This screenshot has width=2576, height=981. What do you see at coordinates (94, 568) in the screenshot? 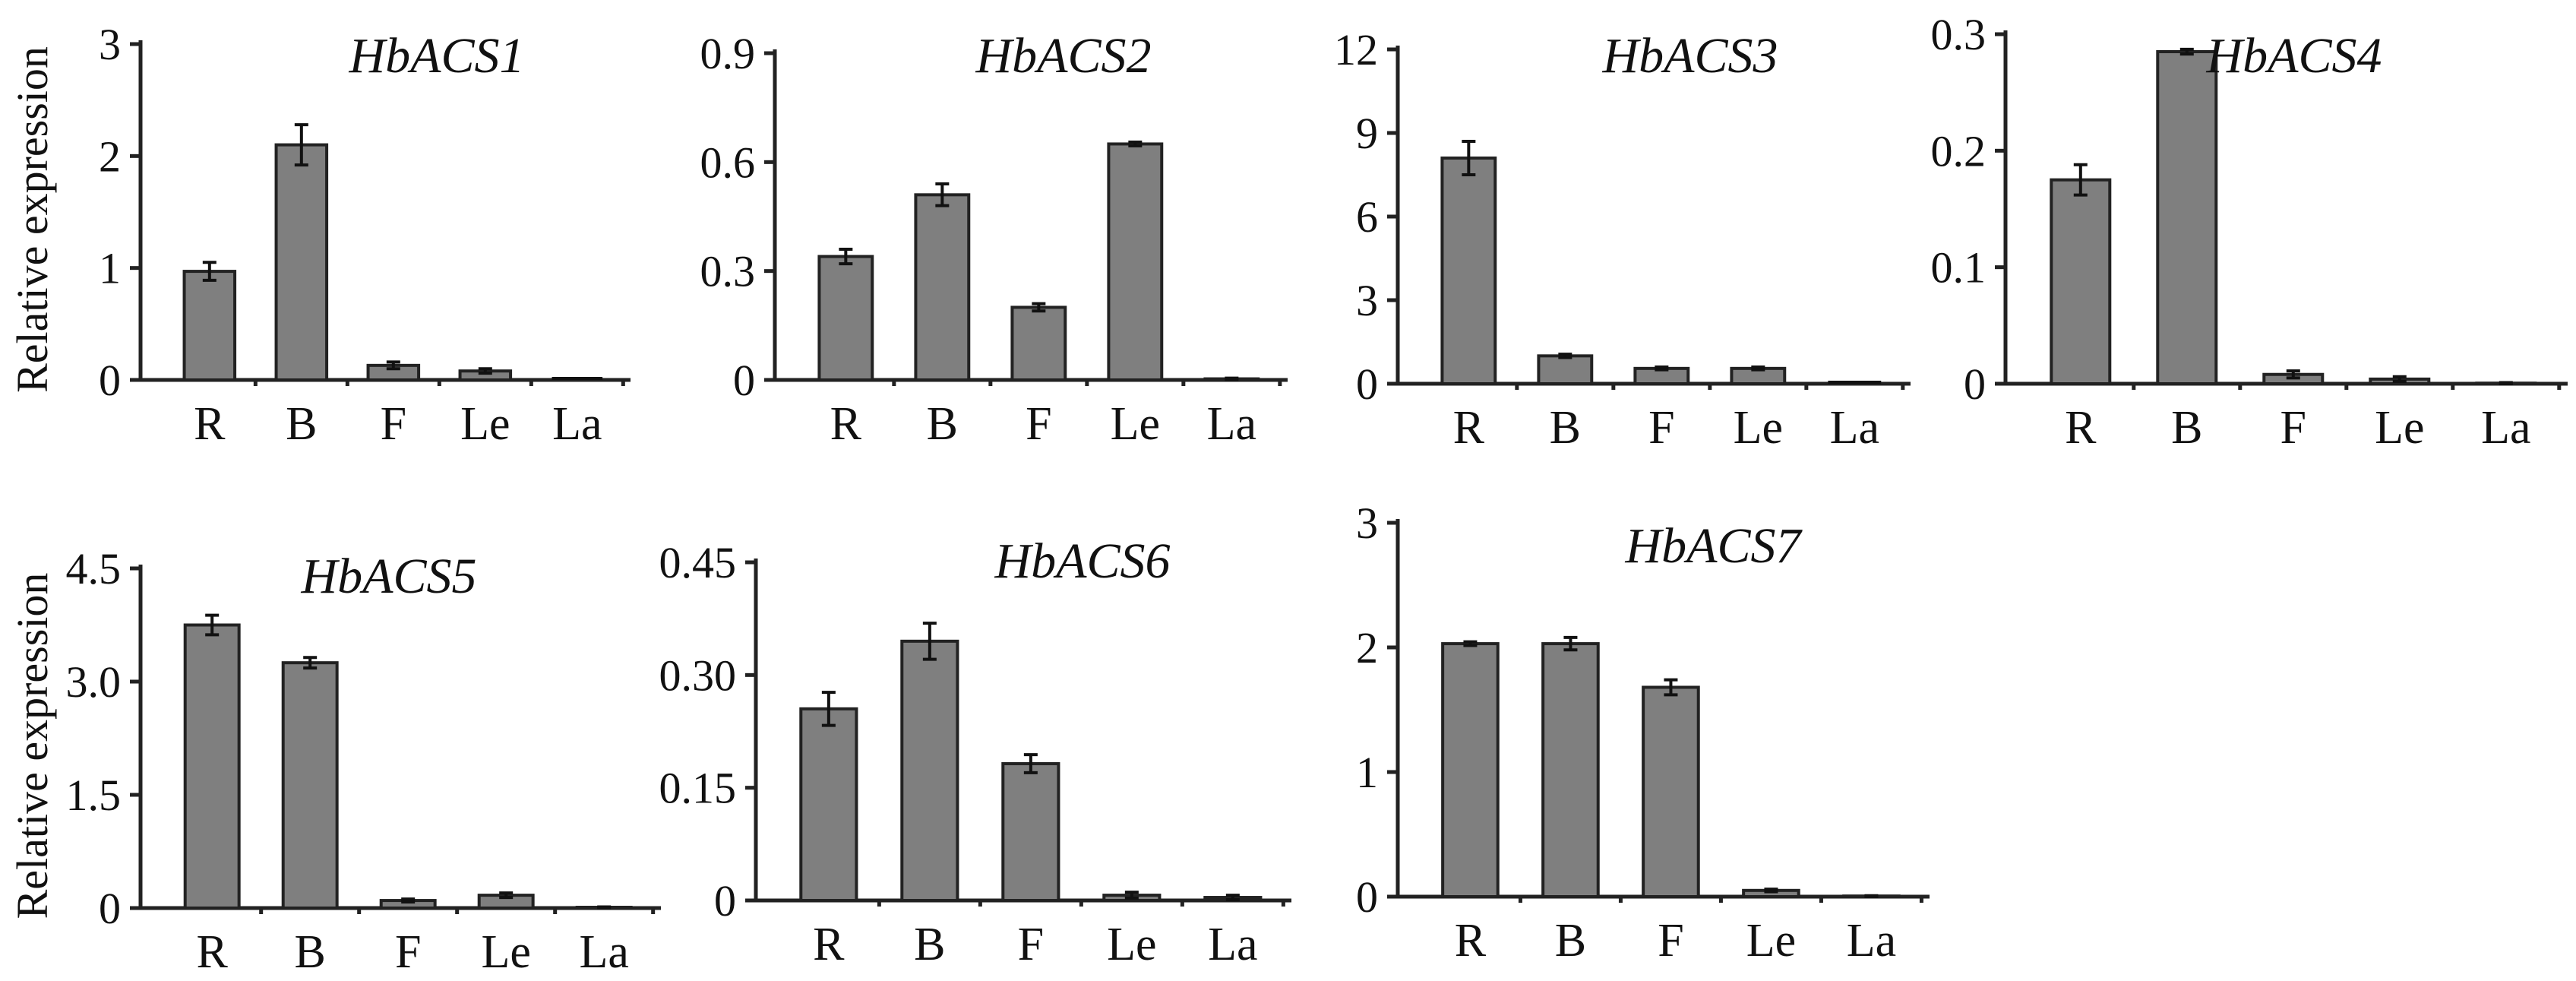
I see `y-tick-label: 4.5` at bounding box center [94, 568].